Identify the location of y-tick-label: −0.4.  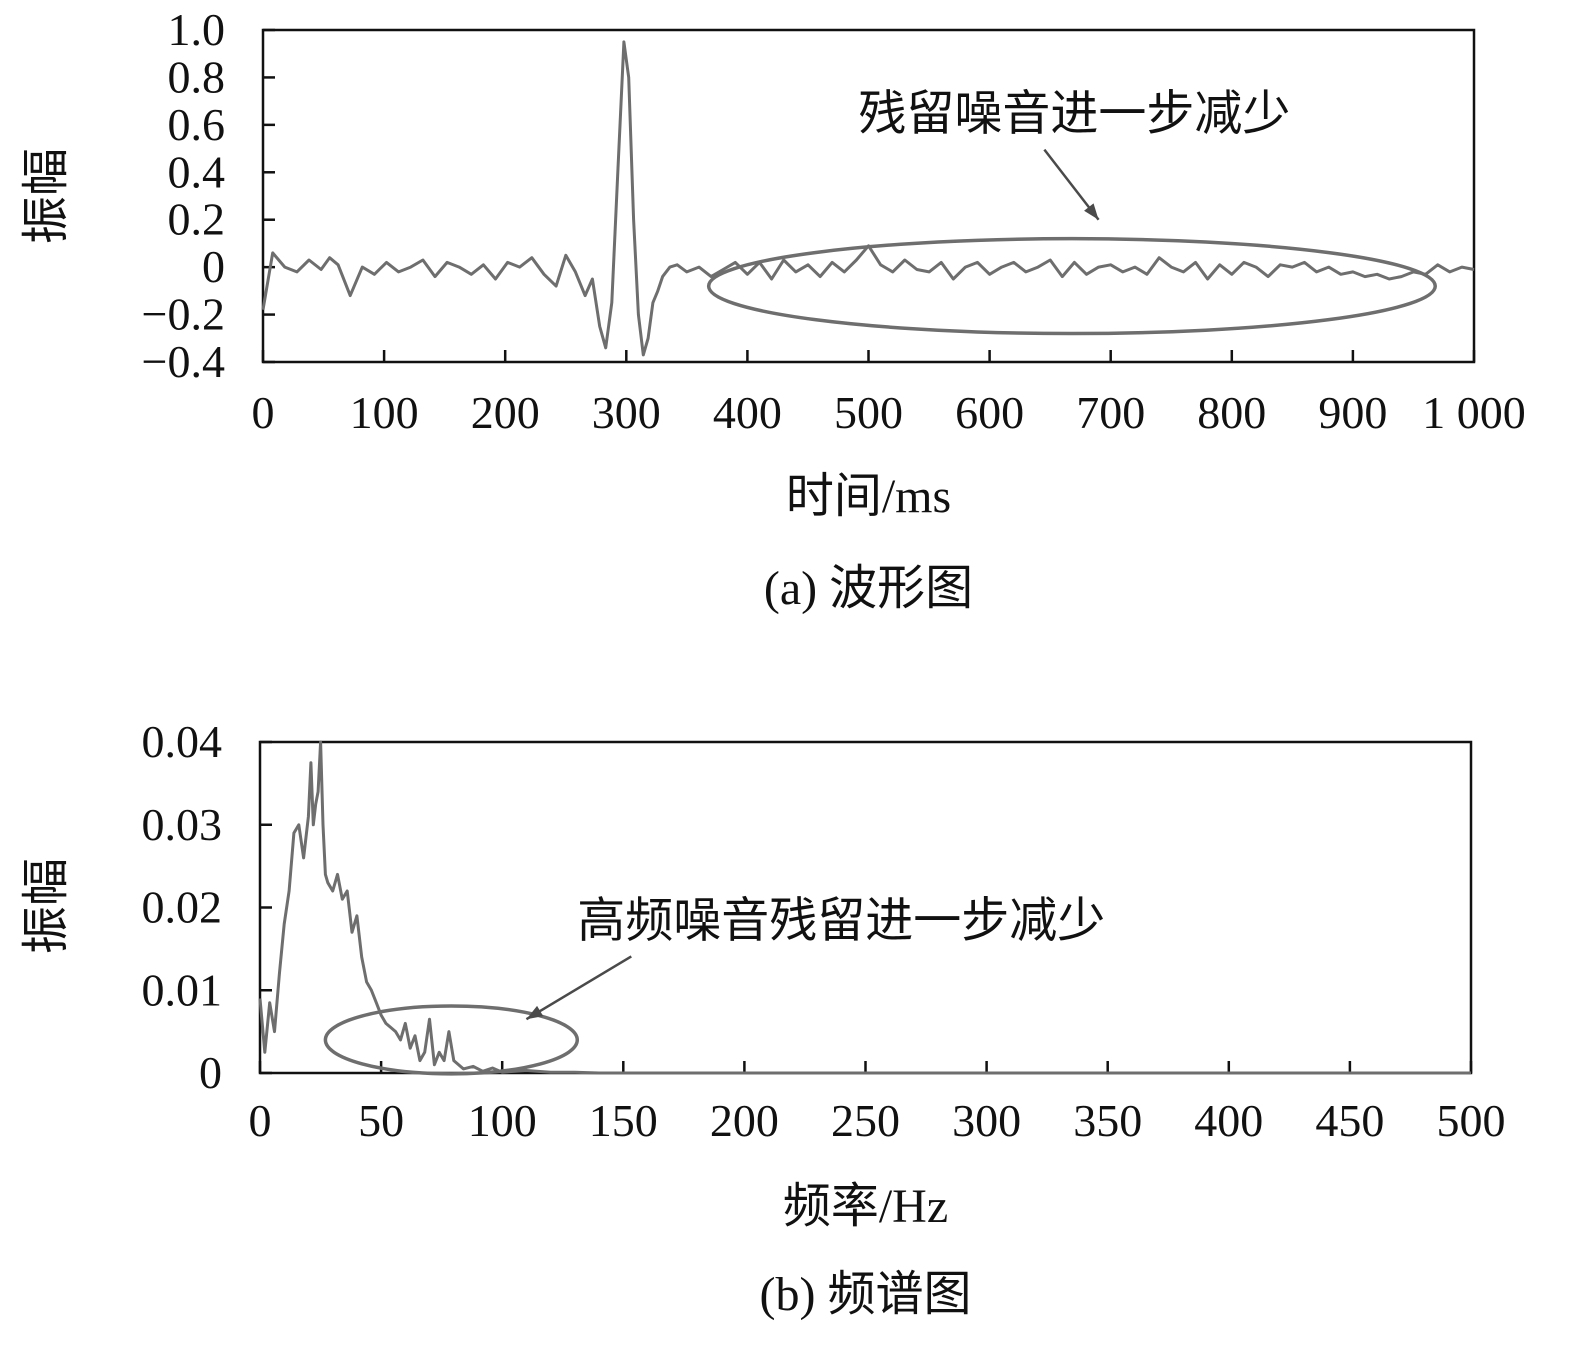
(183, 361).